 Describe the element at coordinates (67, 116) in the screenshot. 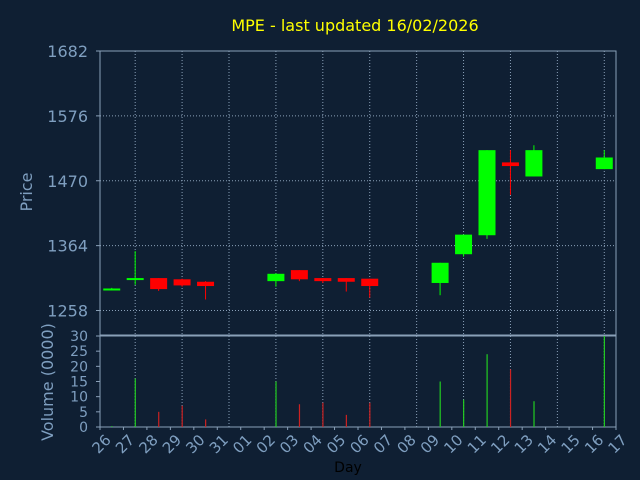

I see `price-tick-label: 1576` at that location.